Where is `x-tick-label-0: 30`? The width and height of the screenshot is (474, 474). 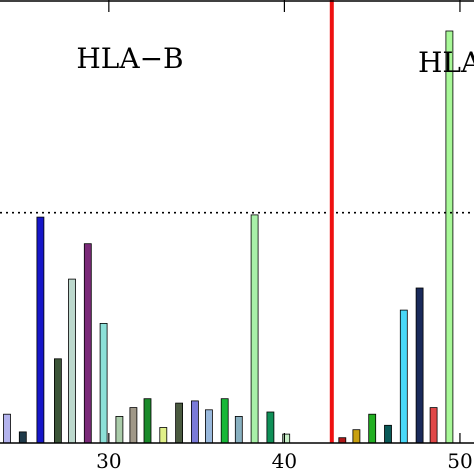 x-tick-label-0: 30 is located at coordinates (108, 461).